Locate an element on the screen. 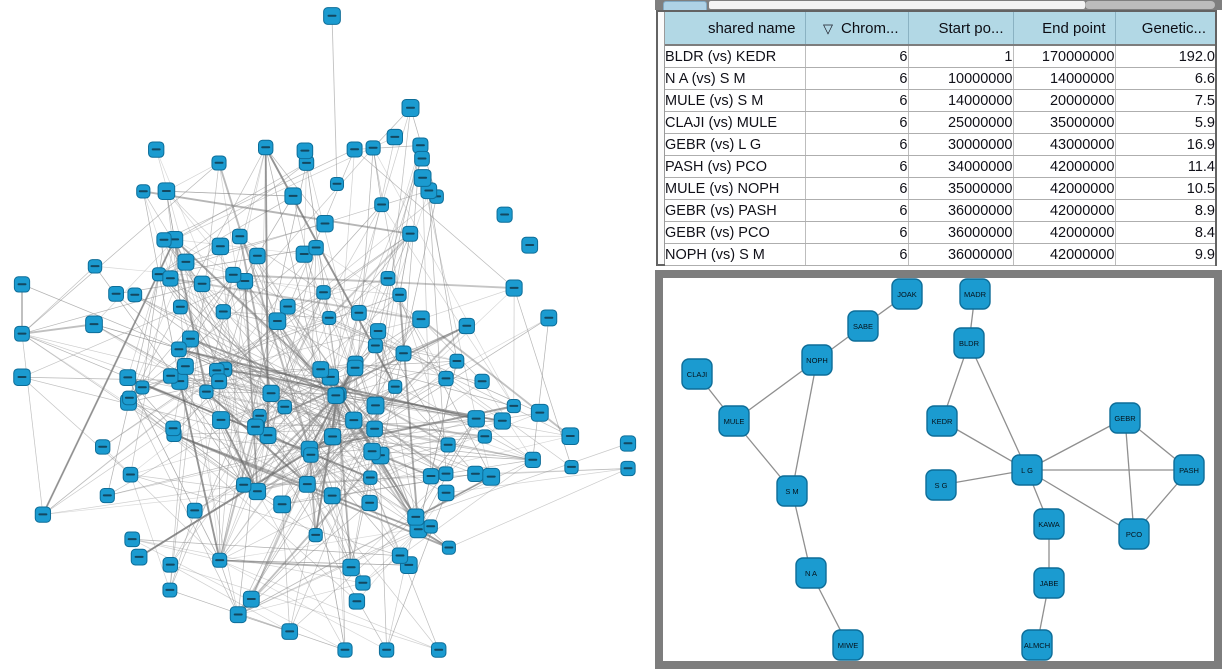 The height and width of the screenshot is (669, 1222). scrollbar-thumb is located at coordinates (1150, 5).